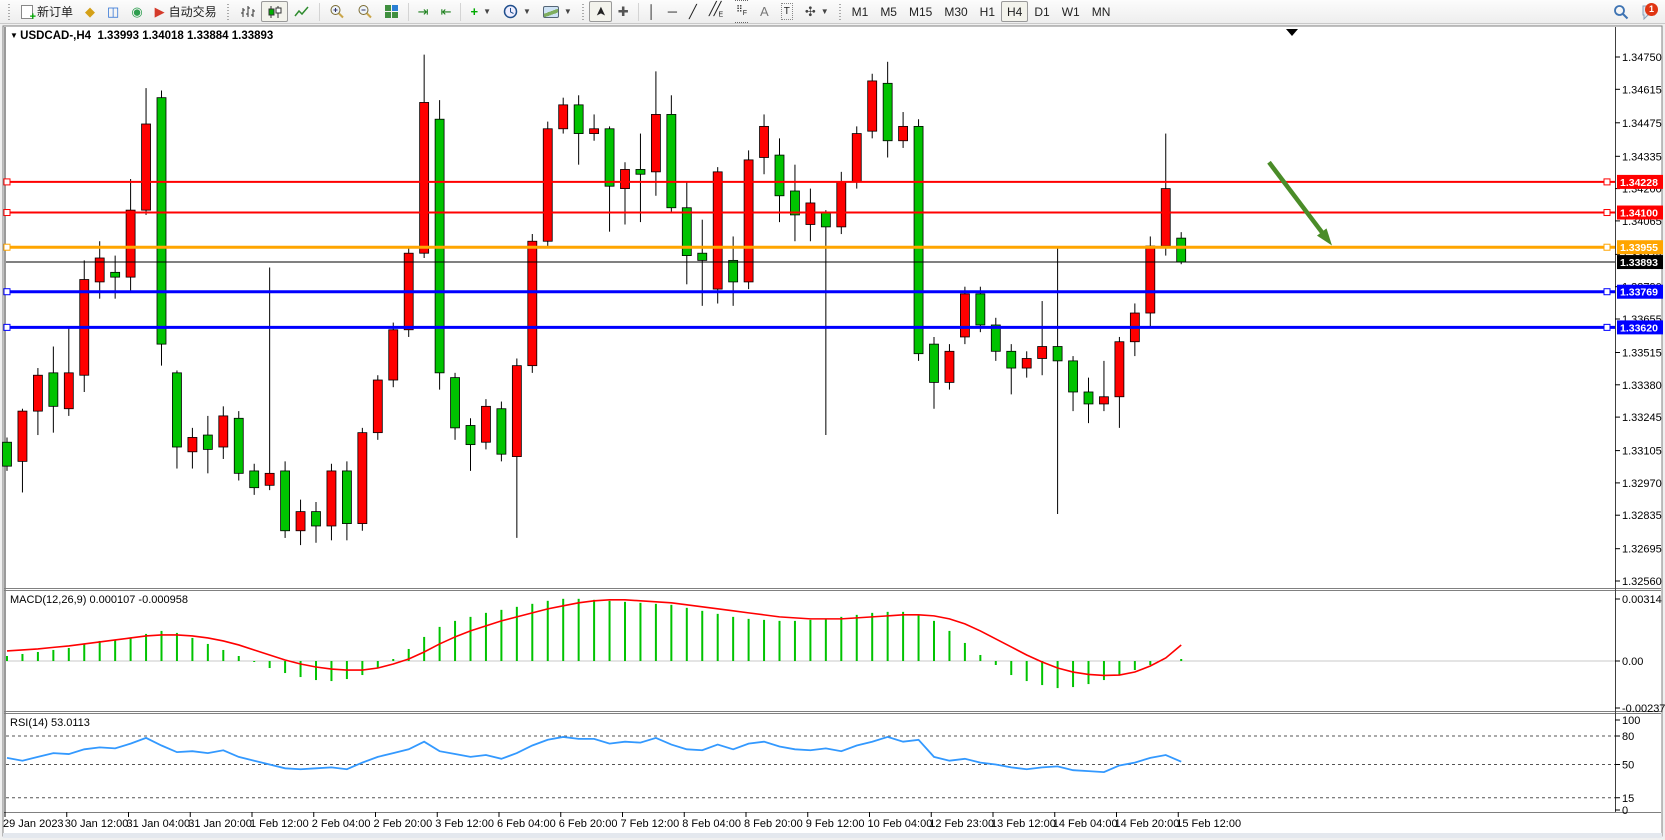  Describe the element at coordinates (97, 824) in the screenshot. I see `time-axis-label: 30 Jan 12:00` at that location.